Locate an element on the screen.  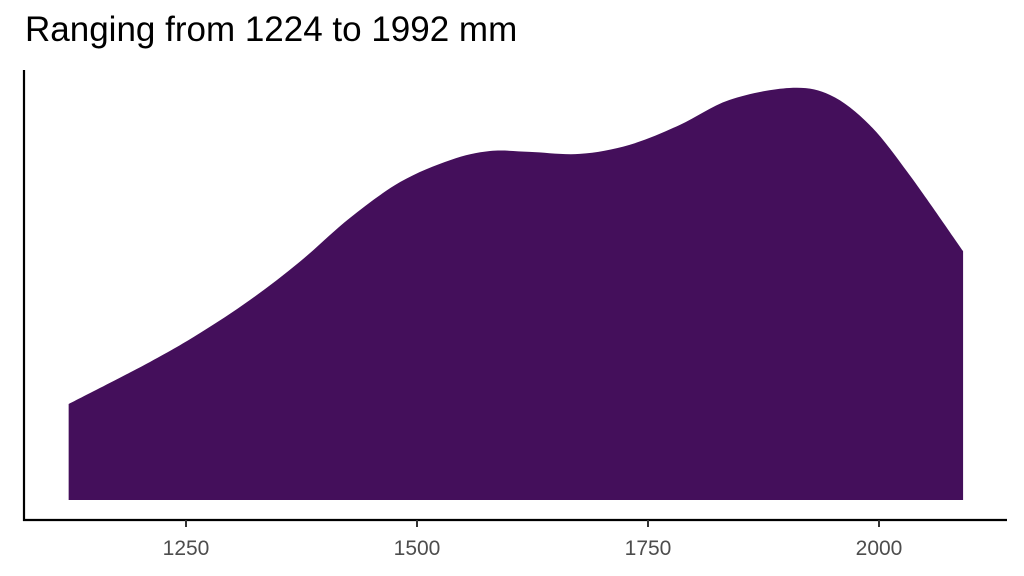
x-tick-label: 2000 is located at coordinates (879, 548).